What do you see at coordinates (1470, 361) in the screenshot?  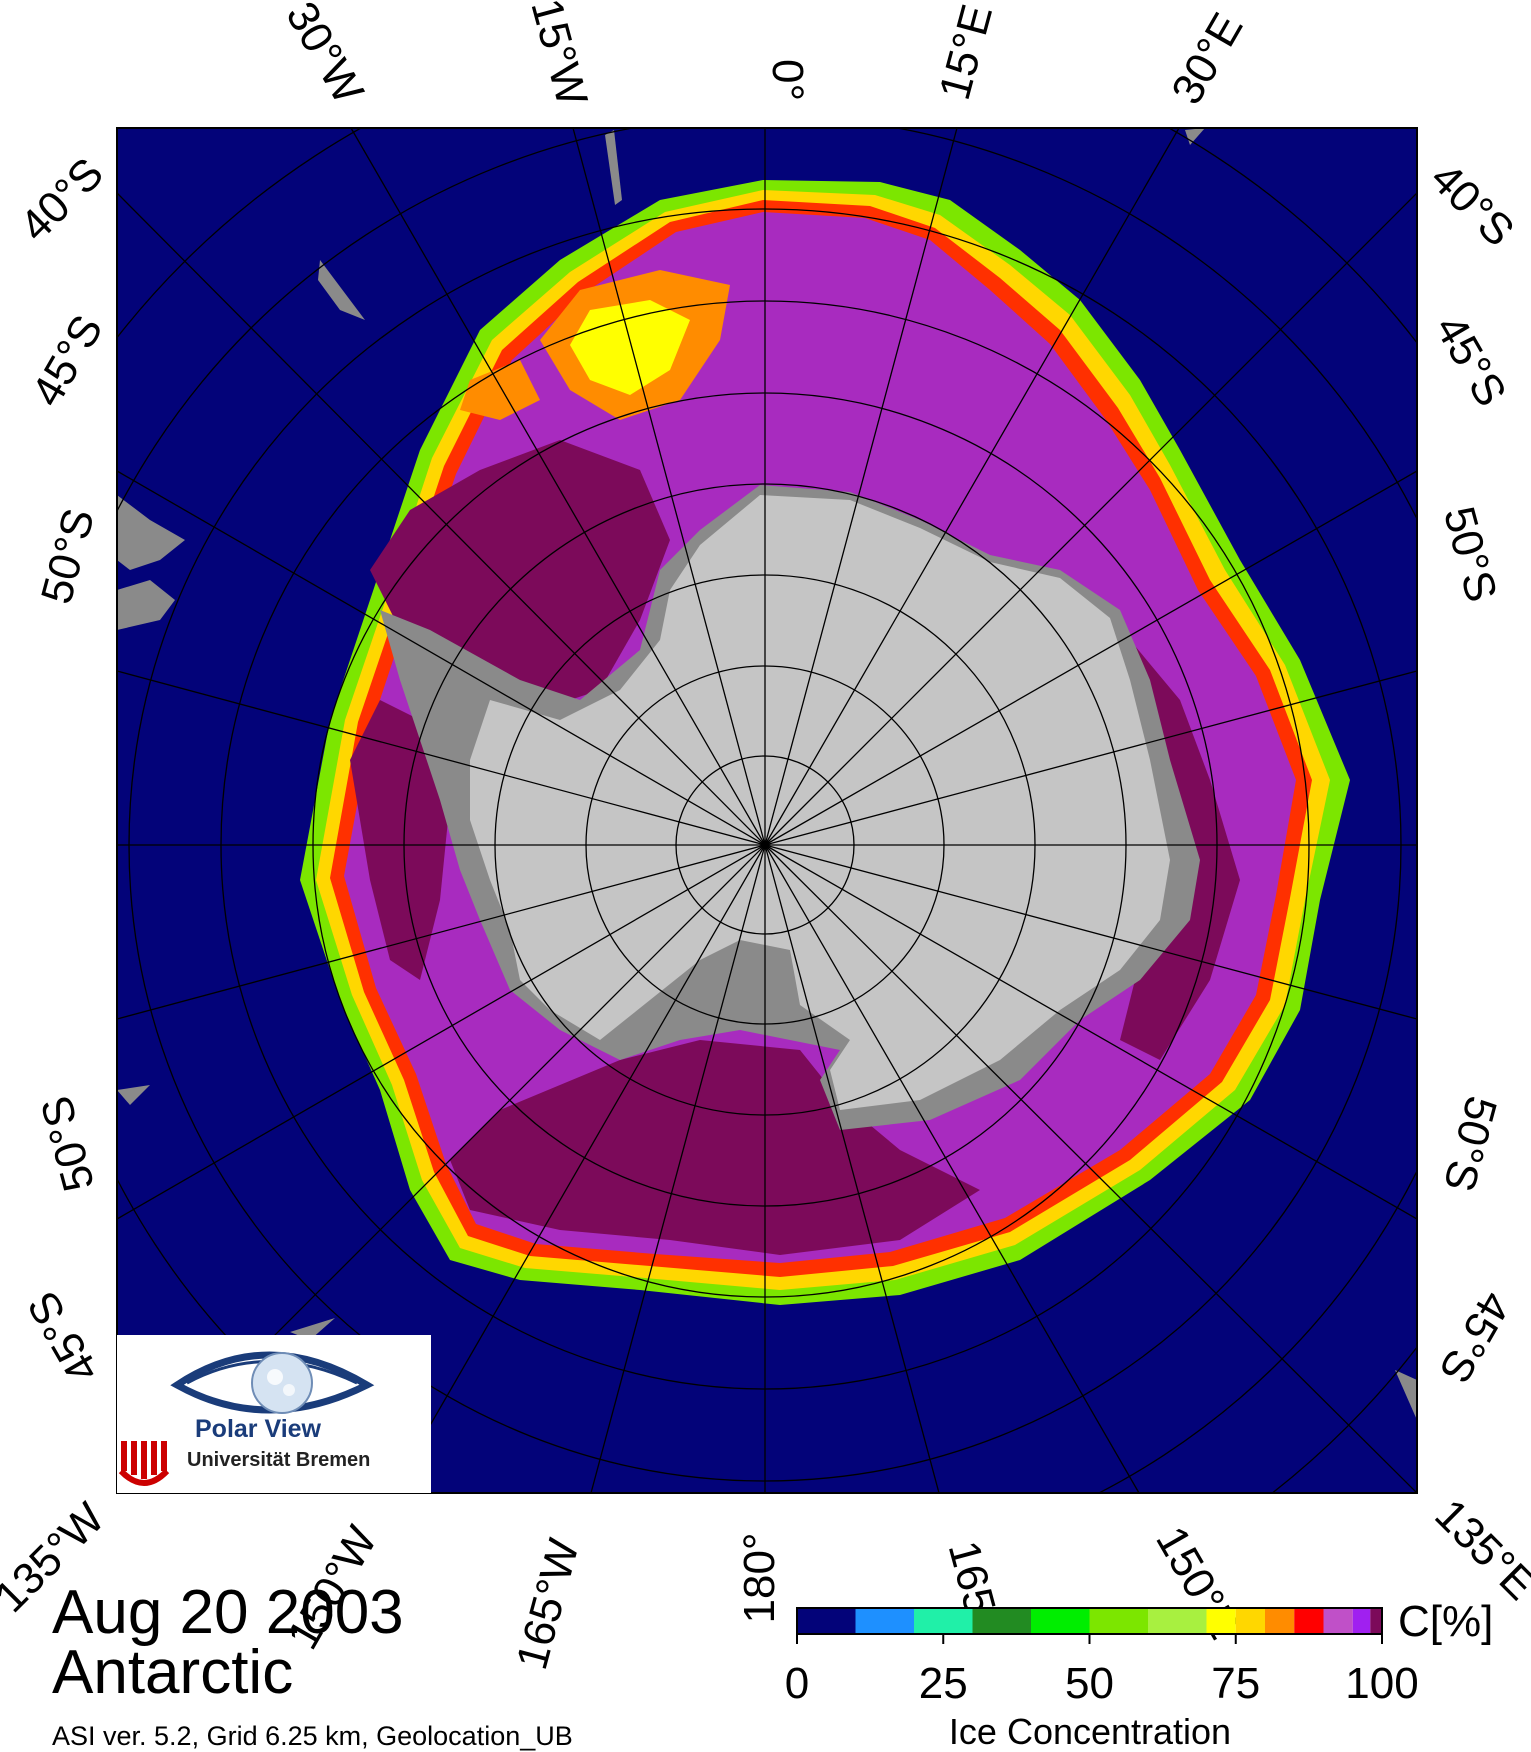 I see `lat-right-45s-top: 45°S` at bounding box center [1470, 361].